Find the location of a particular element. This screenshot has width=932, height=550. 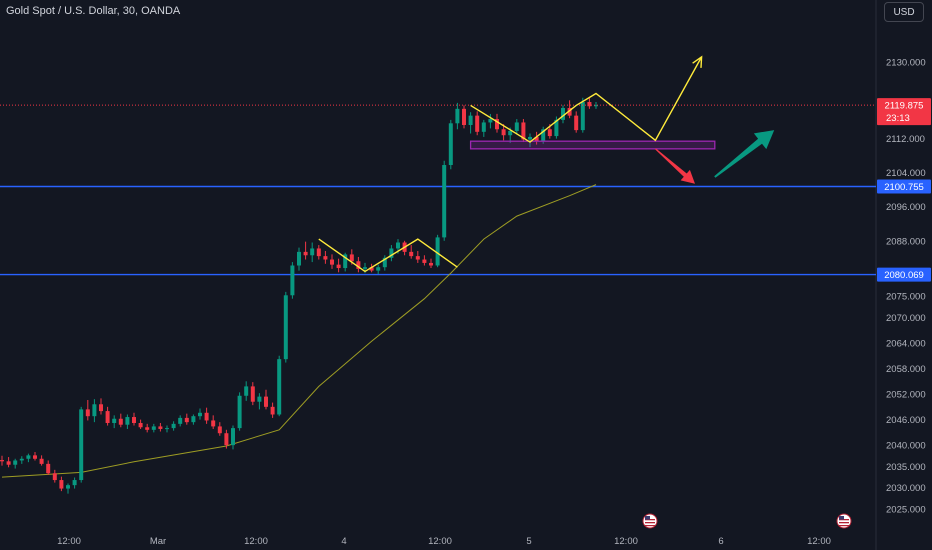

bar-countdown: 23:13 is located at coordinates (898, 118).